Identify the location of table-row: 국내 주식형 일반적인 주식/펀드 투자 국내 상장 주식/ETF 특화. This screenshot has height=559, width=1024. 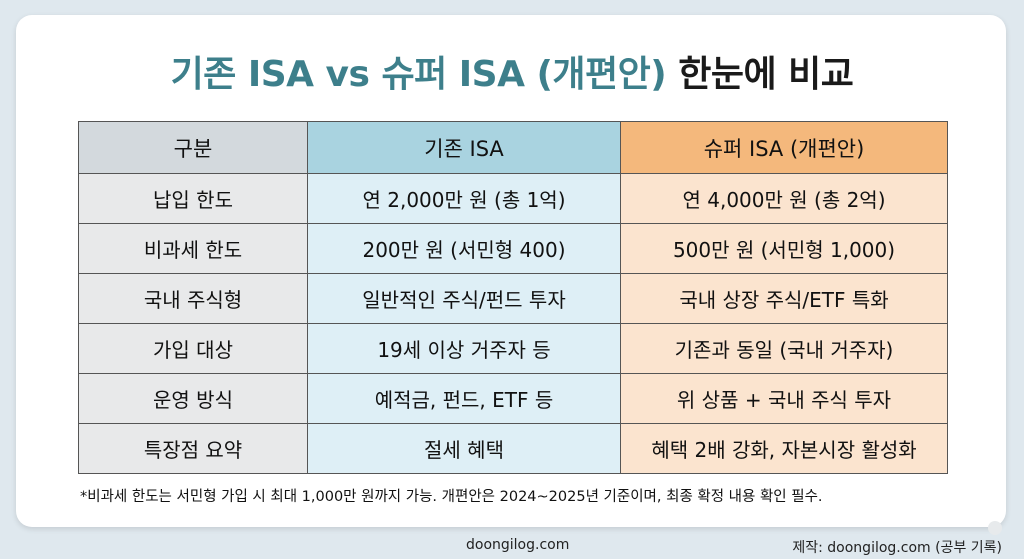
(513, 298).